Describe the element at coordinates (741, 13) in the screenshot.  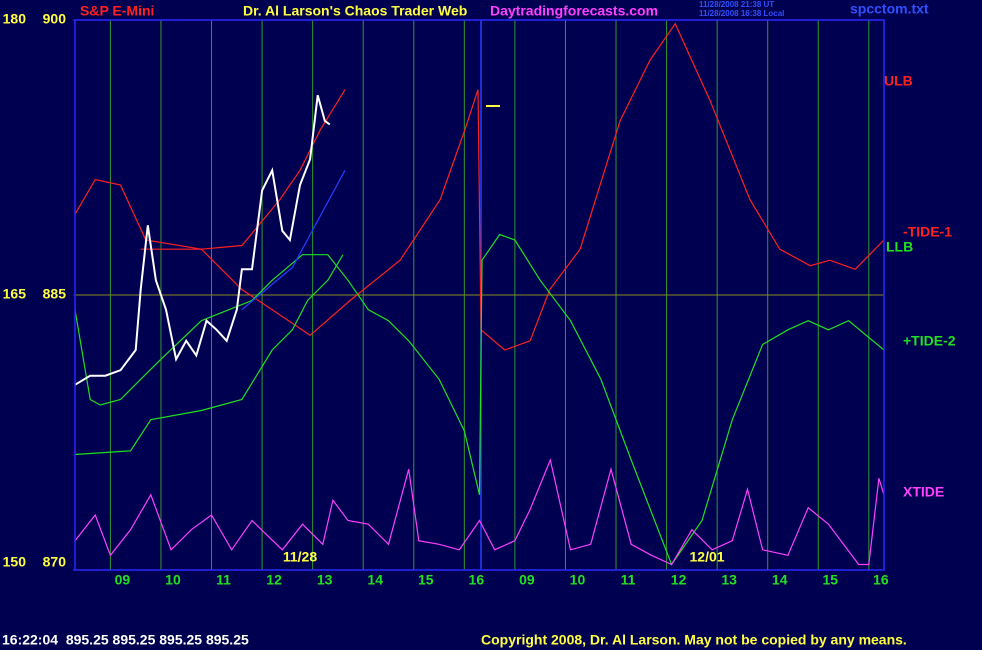
I see `time-local: 11/28/2008 16:38 Local` at that location.